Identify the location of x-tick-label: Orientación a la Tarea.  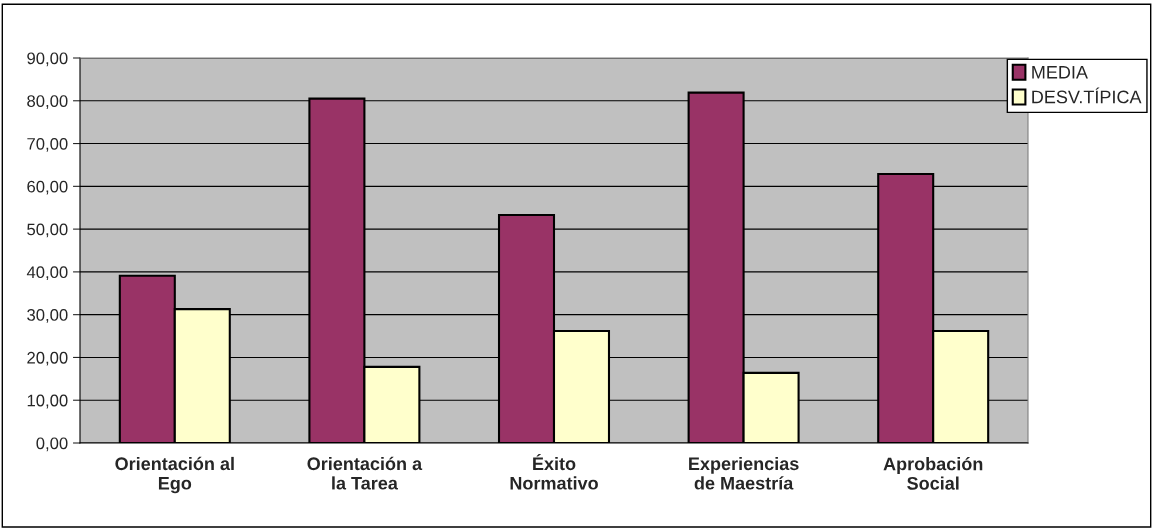
(365, 473).